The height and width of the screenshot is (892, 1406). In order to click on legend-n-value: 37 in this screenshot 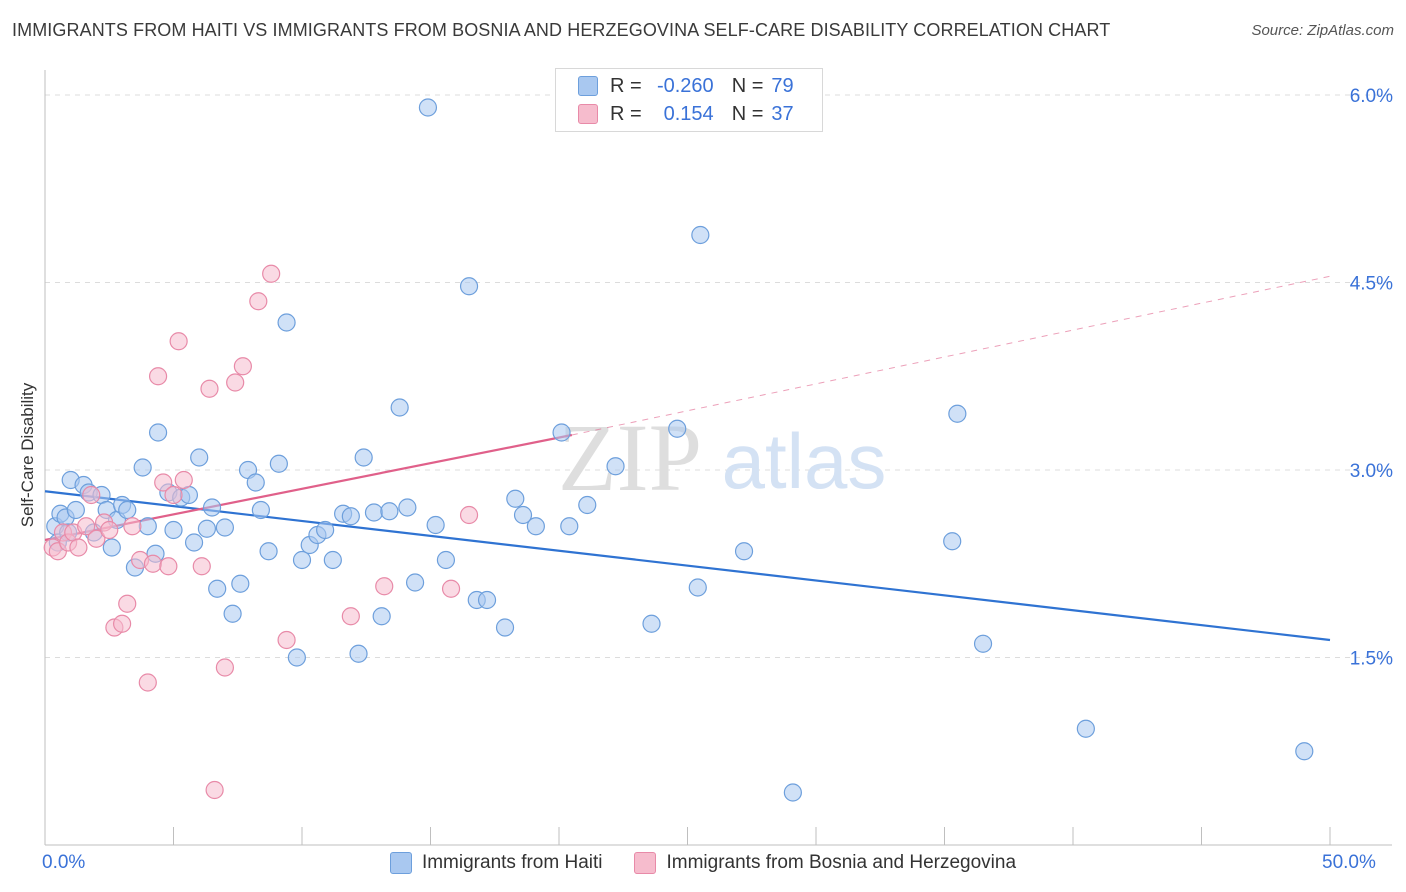, I will do `click(782, 113)`.